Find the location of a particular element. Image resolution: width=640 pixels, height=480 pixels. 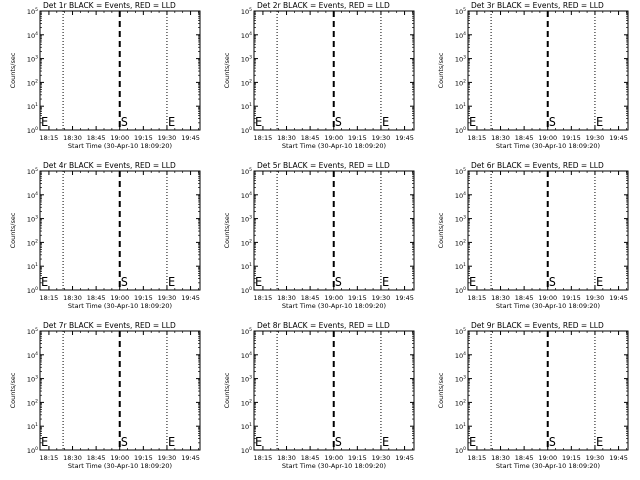

panel-title: Det 1r BLACK = Events, RED = LLD is located at coordinates (109, 5).